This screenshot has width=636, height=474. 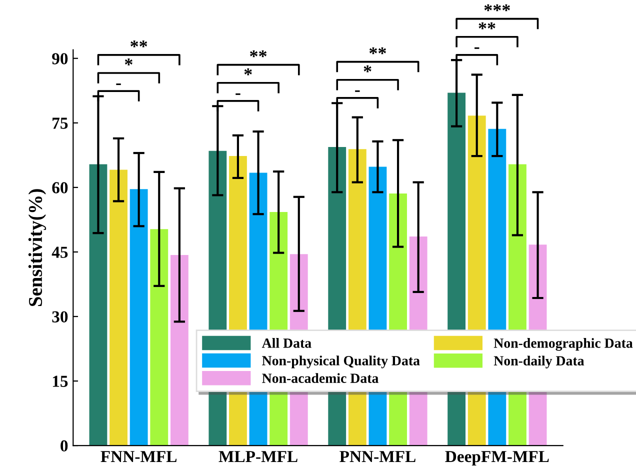 What do you see at coordinates (60, 316) in the screenshot?
I see `y-tick-label: 30` at bounding box center [60, 316].